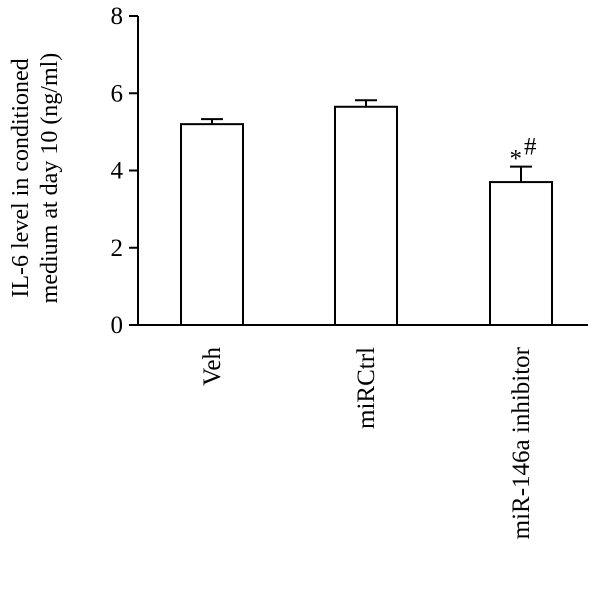  What do you see at coordinates (50, 178) in the screenshot?
I see `y-axis-title-line: medium at day 10 (ng/ml)` at bounding box center [50, 178].